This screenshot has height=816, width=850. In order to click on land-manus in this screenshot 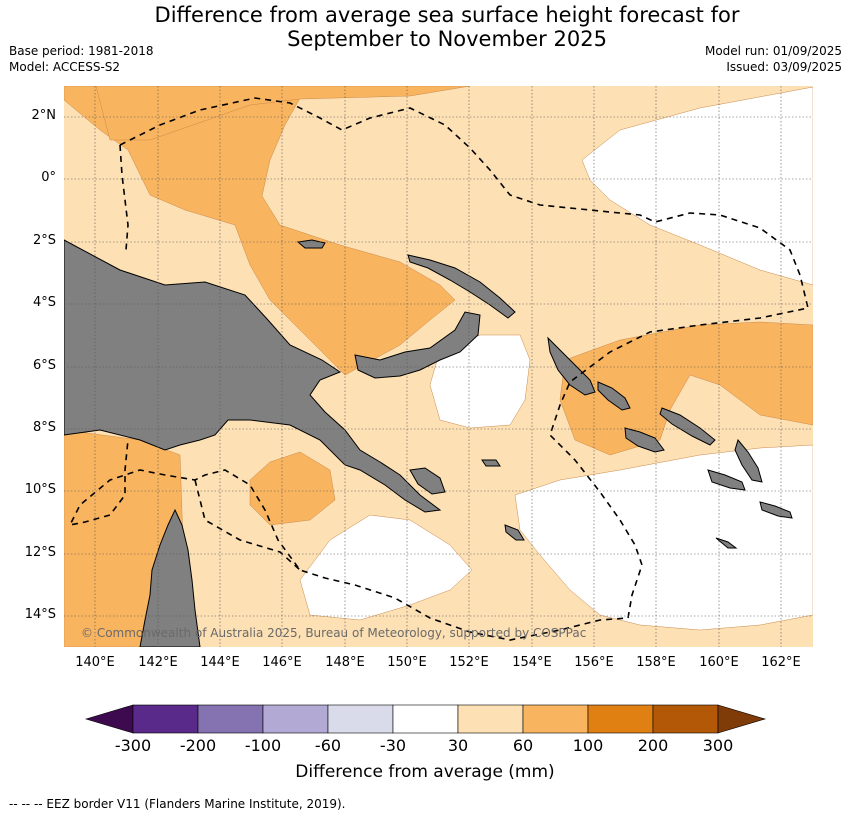, I will do `click(311, 244)`.